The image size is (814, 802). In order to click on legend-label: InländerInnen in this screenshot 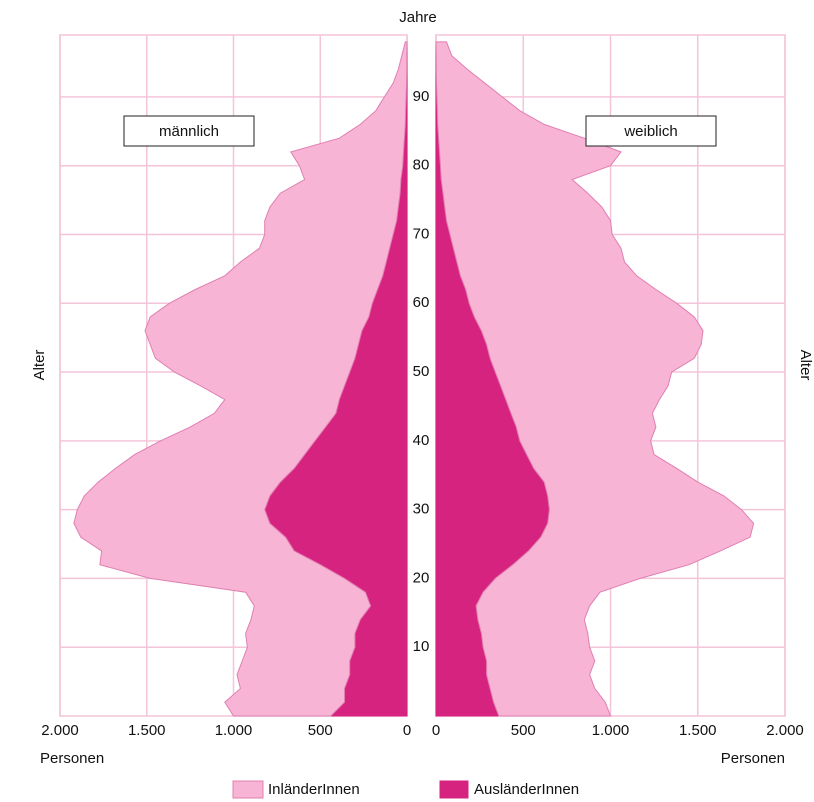, I will do `click(314, 789)`.